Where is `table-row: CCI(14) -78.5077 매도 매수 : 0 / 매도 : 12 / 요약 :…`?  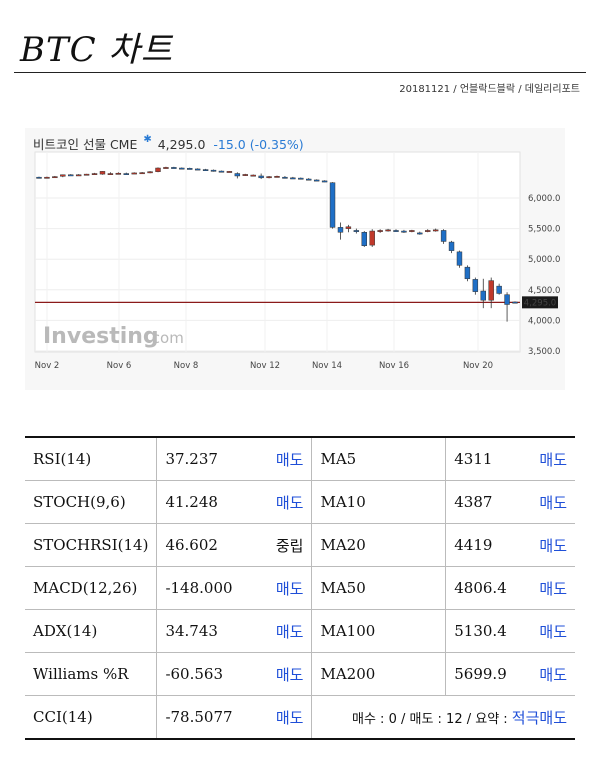 table-row: CCI(14) -78.5077 매도 매수 : 0 / 매도 : 12 / 요약 :… is located at coordinates (300, 717).